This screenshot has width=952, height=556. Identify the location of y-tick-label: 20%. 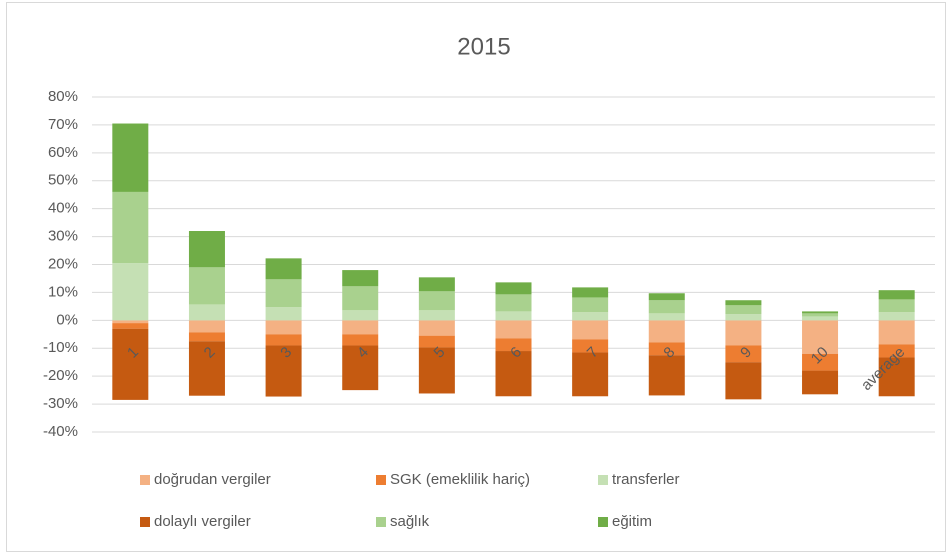
(63, 263).